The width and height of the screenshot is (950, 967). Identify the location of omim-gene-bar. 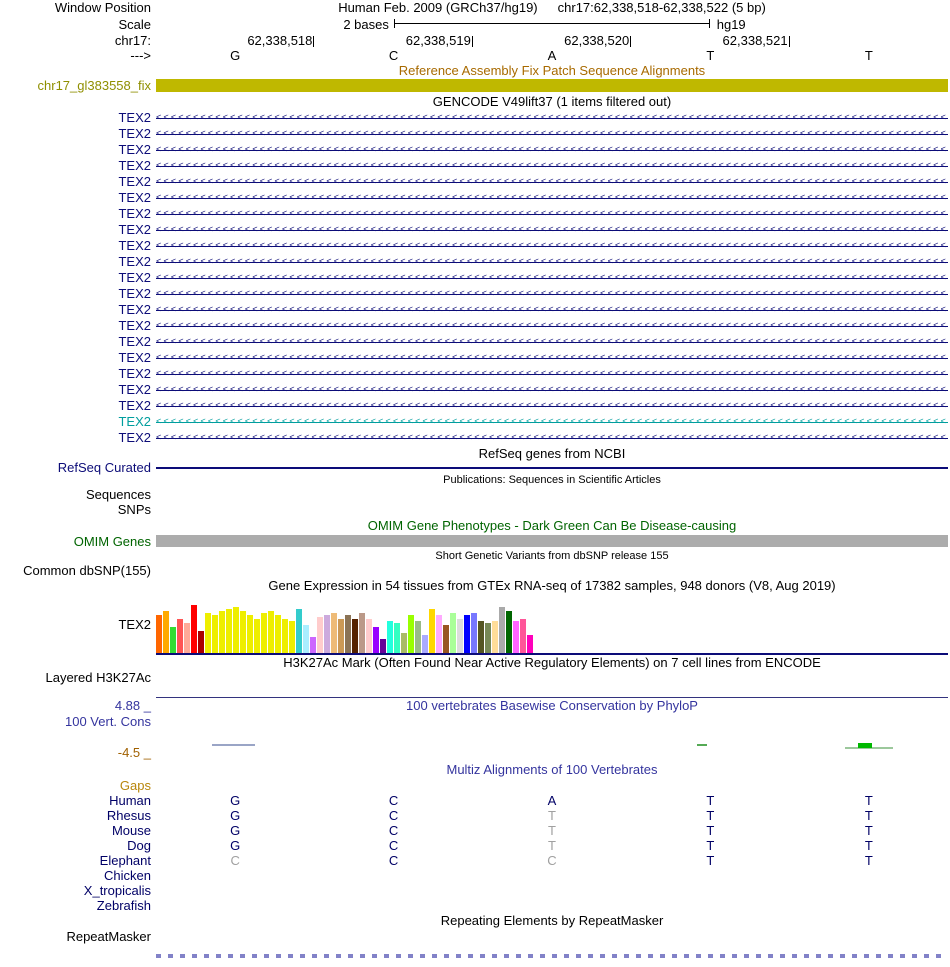
(552, 541).